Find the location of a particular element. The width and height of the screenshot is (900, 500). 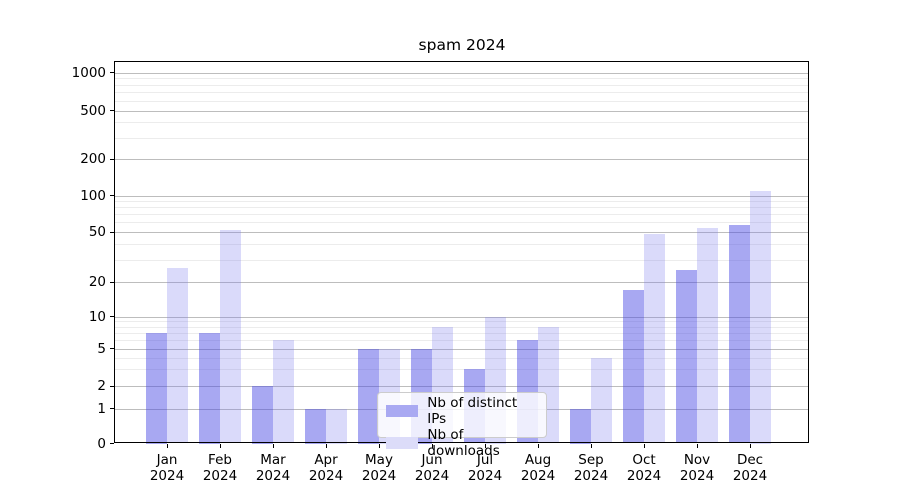

legend-label-downloads: Nb of downloads is located at coordinates (463, 443).